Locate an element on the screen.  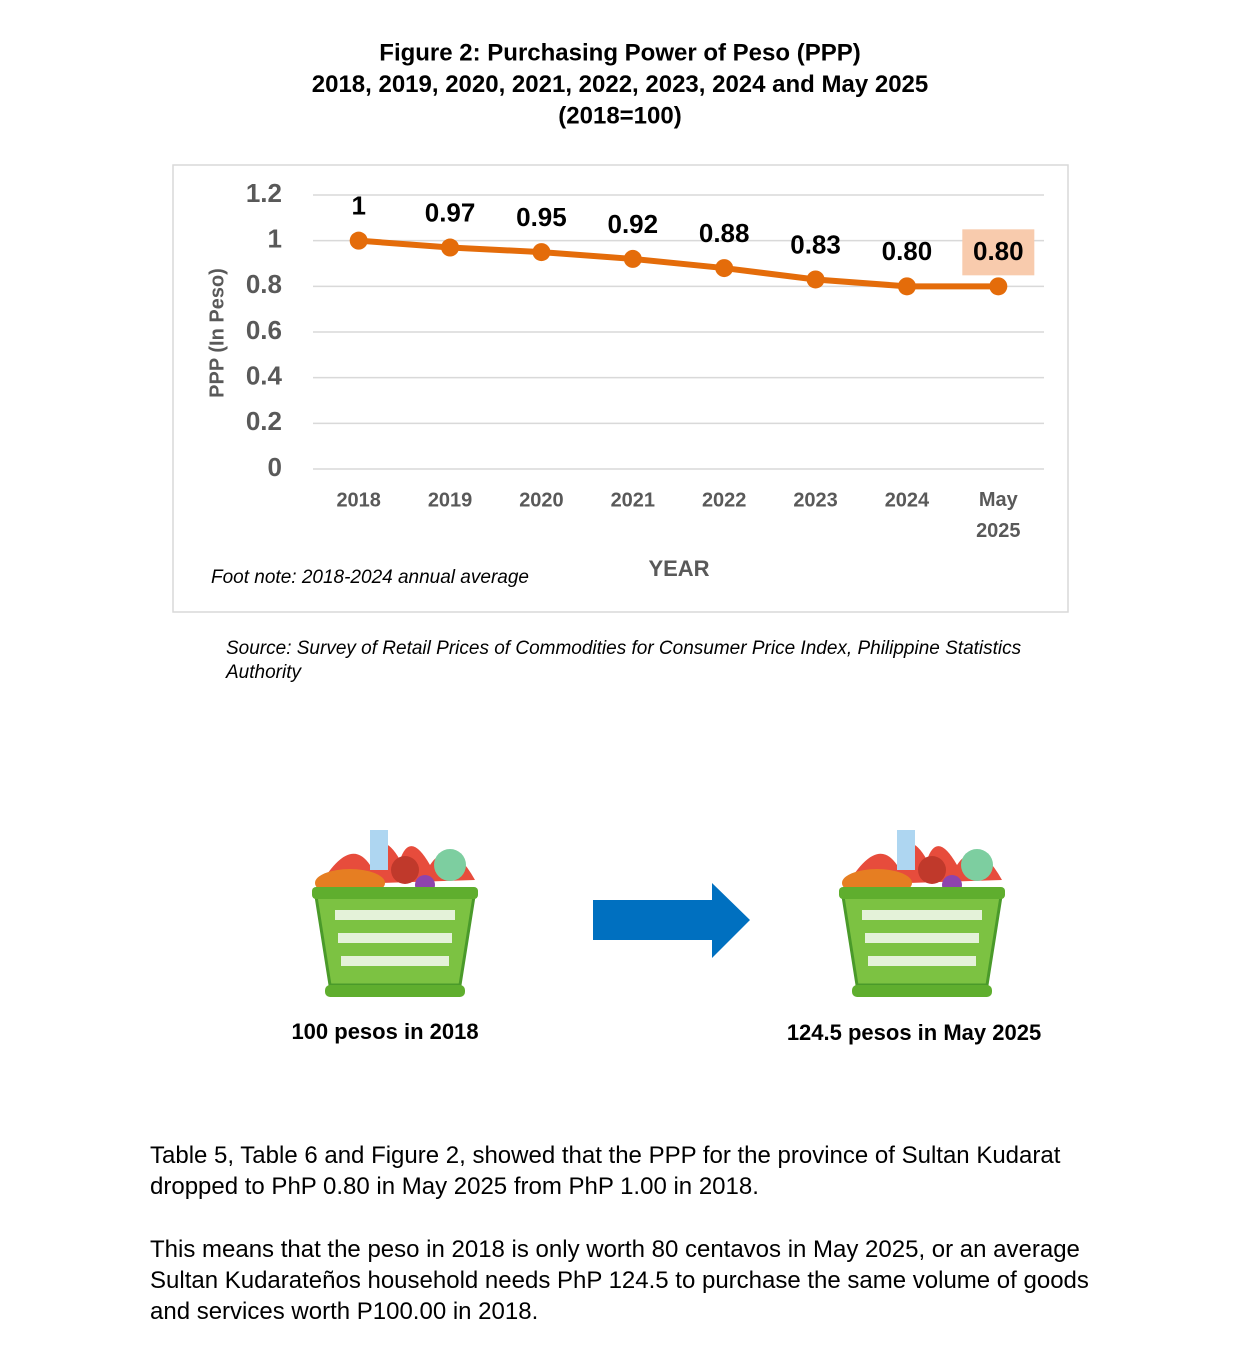
x-tick-label: 2020 is located at coordinates (541, 500).